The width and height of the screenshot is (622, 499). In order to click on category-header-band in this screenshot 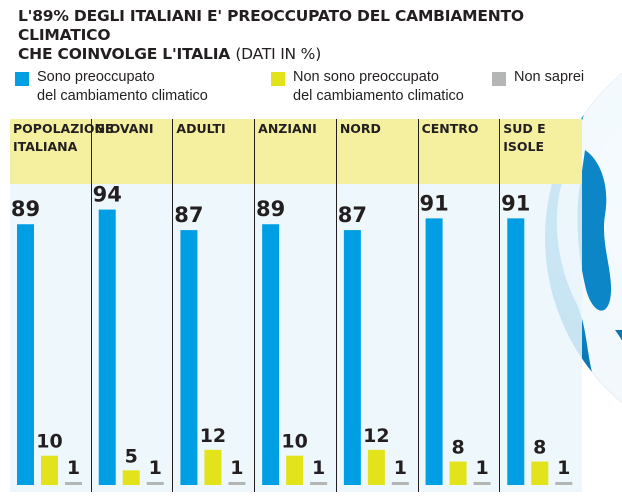, I will do `click(296, 151)`.